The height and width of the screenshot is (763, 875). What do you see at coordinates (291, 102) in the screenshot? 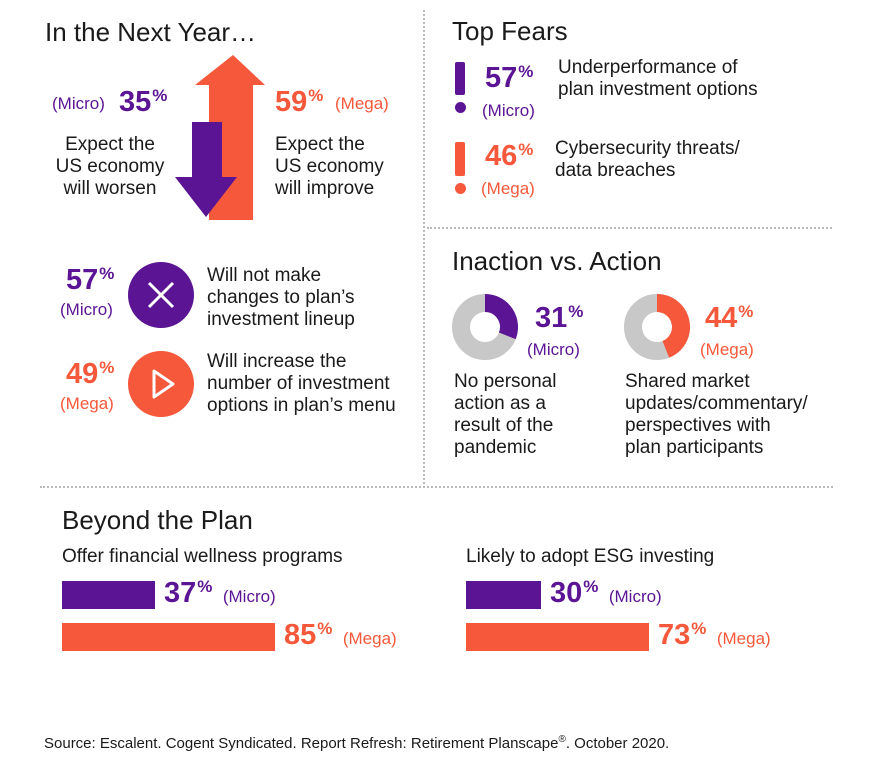
I see `improve-percent-value: 59` at bounding box center [291, 102].